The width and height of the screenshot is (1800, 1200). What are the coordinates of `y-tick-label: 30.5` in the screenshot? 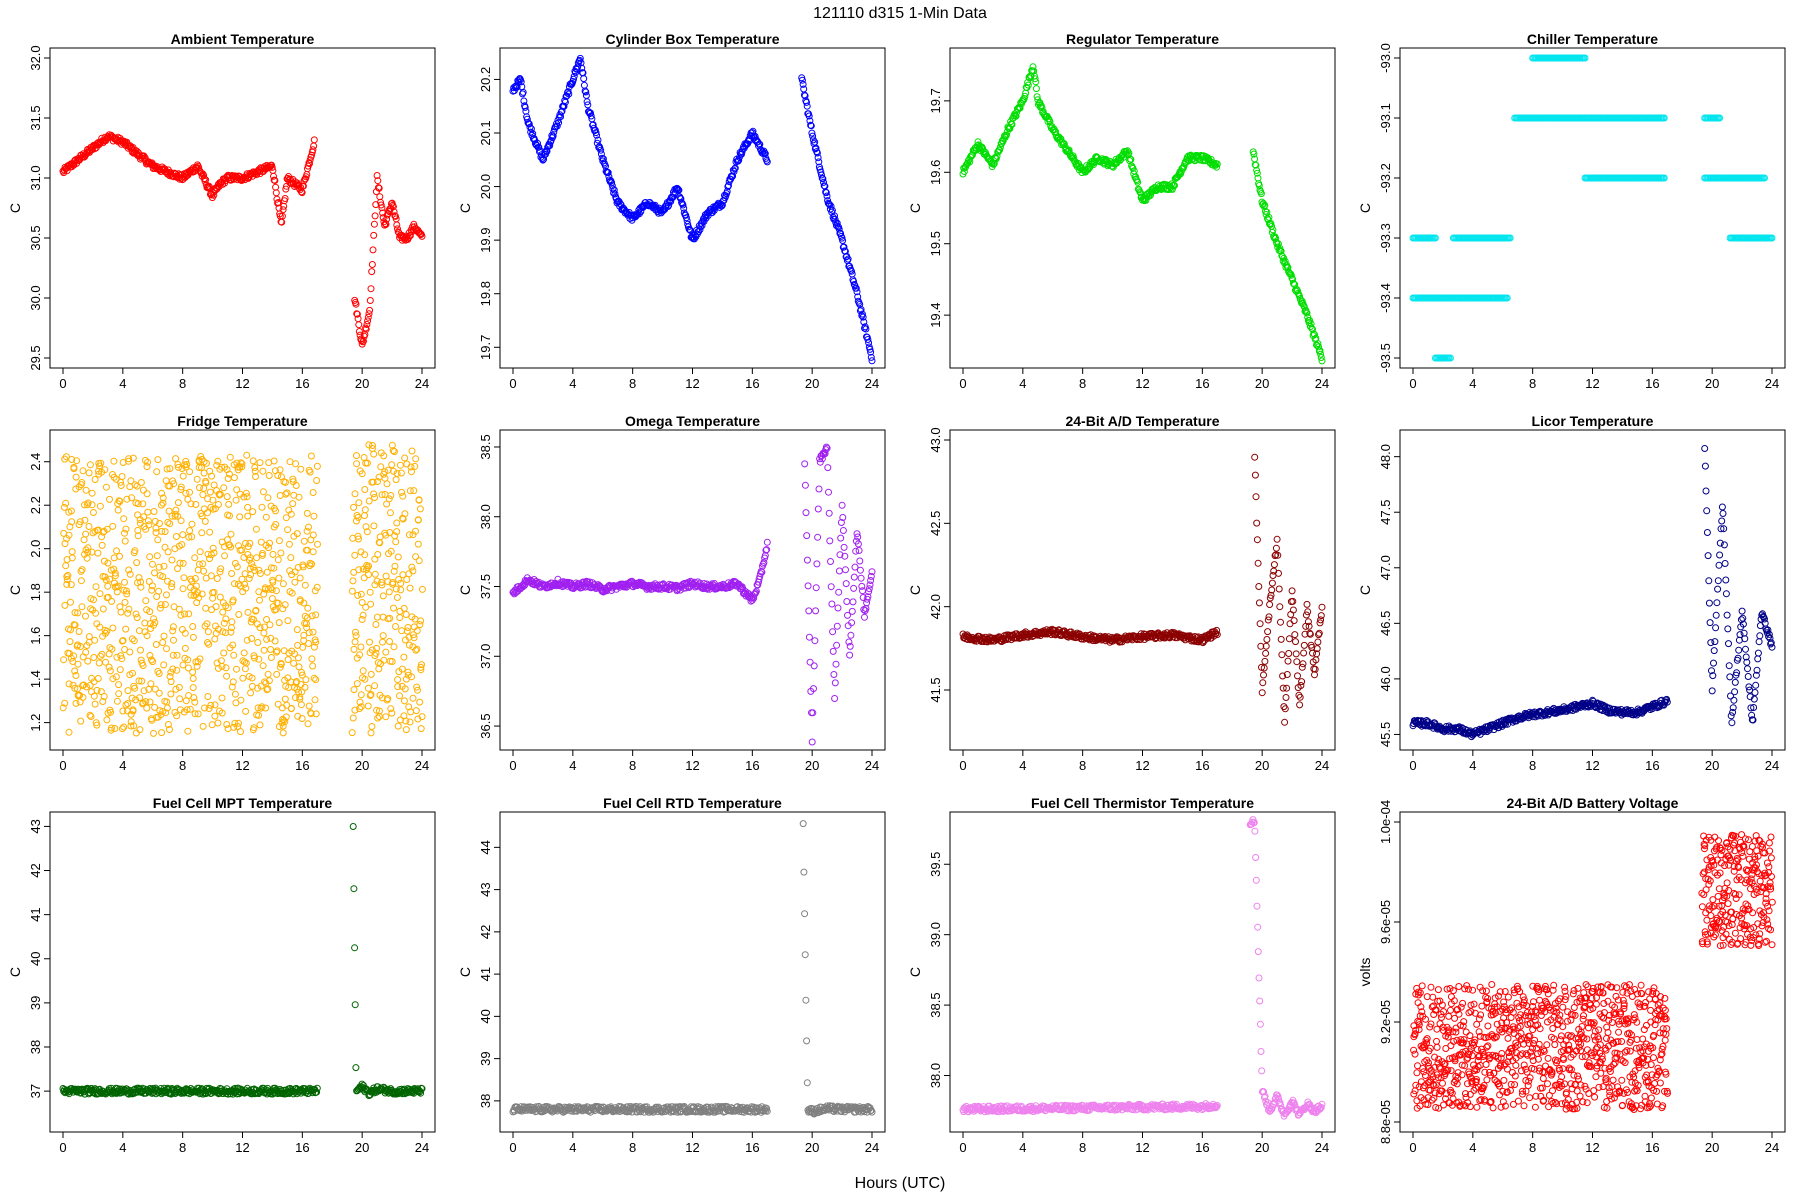 It's located at (35, 237).